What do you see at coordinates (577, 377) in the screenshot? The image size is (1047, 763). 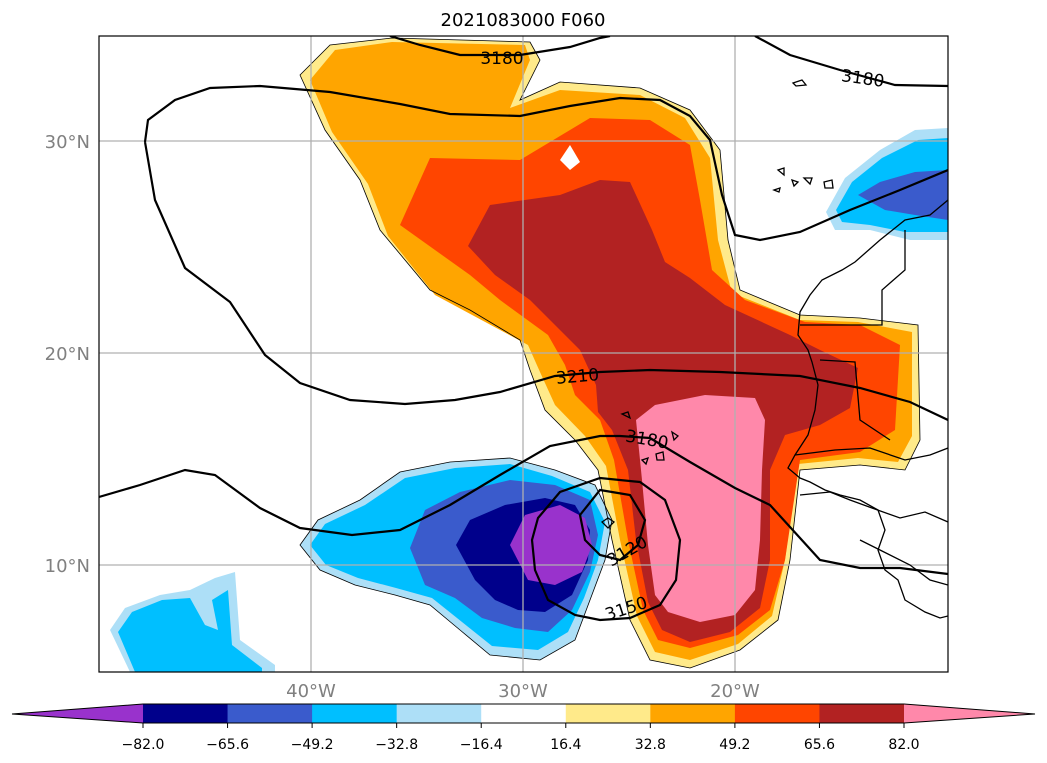 I see `contour-label: 3210` at bounding box center [577, 377].